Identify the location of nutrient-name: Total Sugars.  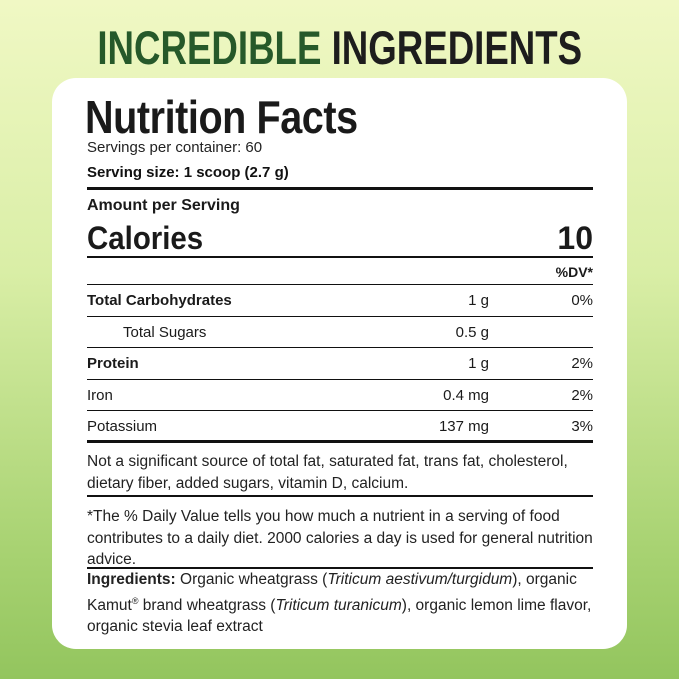
(165, 332).